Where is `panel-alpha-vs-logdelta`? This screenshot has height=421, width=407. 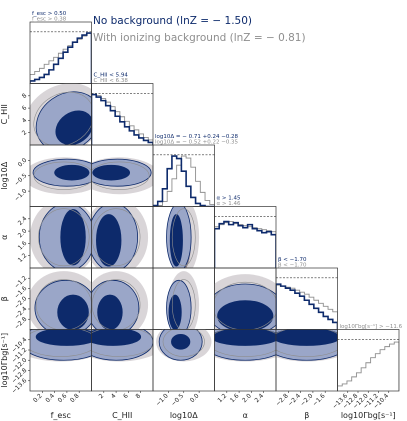
panel-alpha-vs-logdelta is located at coordinates (183, 237).